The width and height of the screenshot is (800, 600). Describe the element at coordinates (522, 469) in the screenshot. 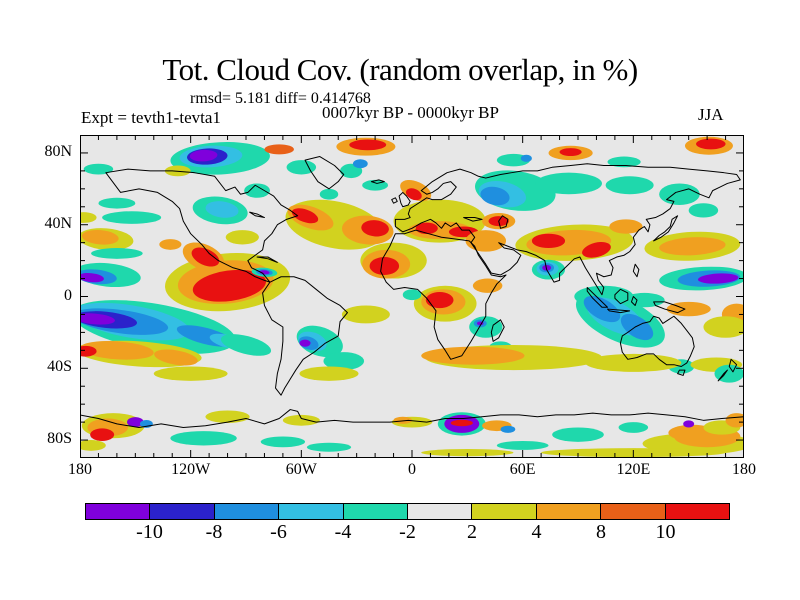

I see `lon-tick-label: 60E` at that location.